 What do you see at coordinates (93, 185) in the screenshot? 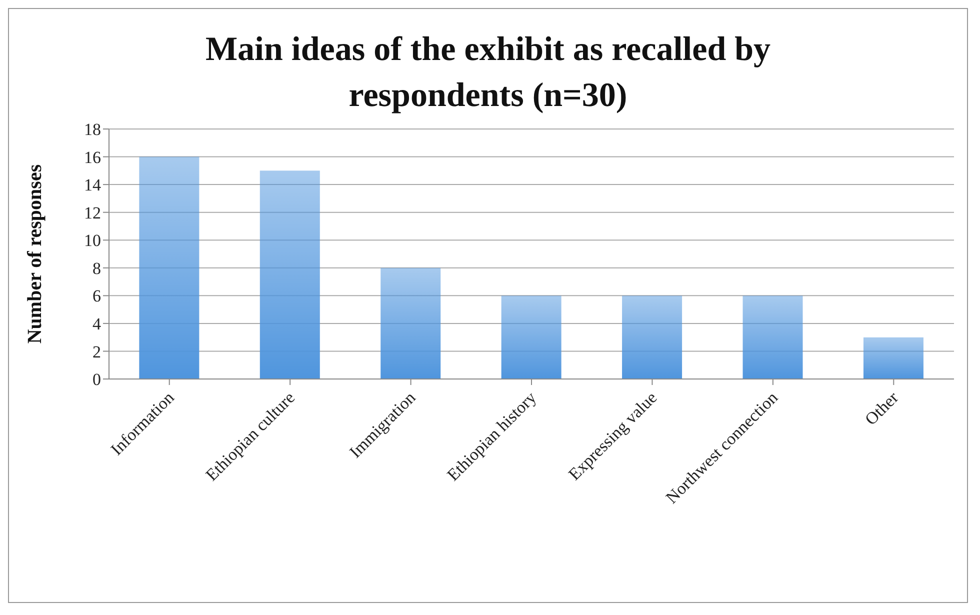
I see `y-tick-label: 14` at bounding box center [93, 185].